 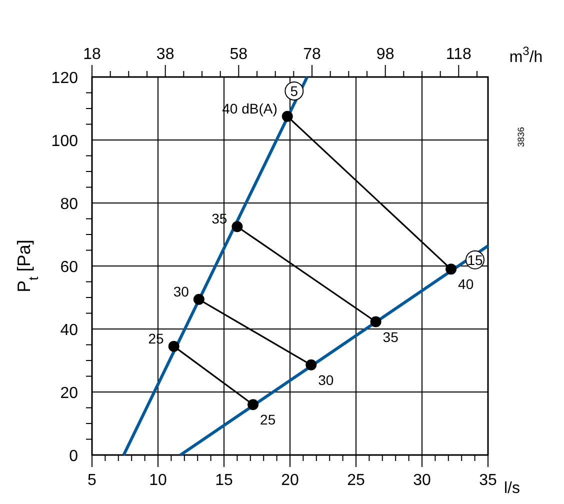 What do you see at coordinates (92, 480) in the screenshot?
I see `x-tick-label: 5` at bounding box center [92, 480].